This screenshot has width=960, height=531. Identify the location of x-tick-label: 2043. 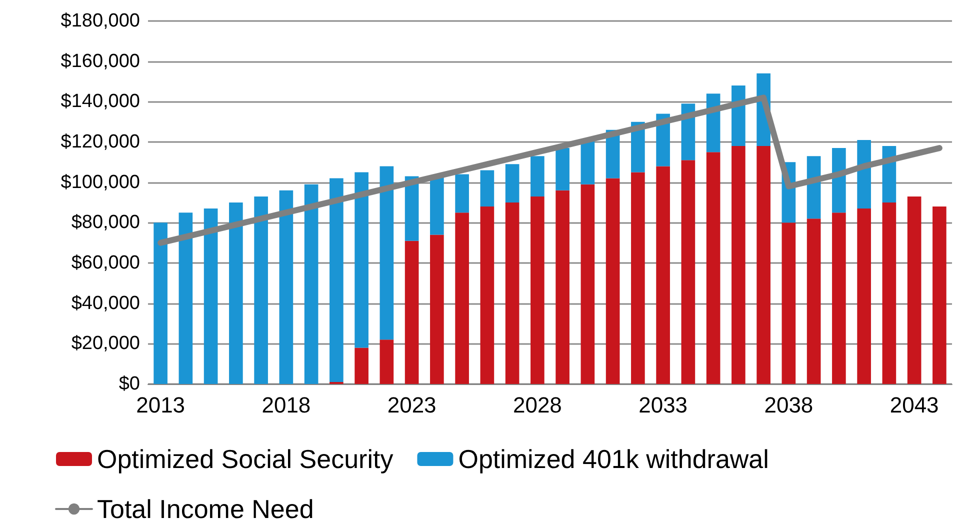
(914, 405).